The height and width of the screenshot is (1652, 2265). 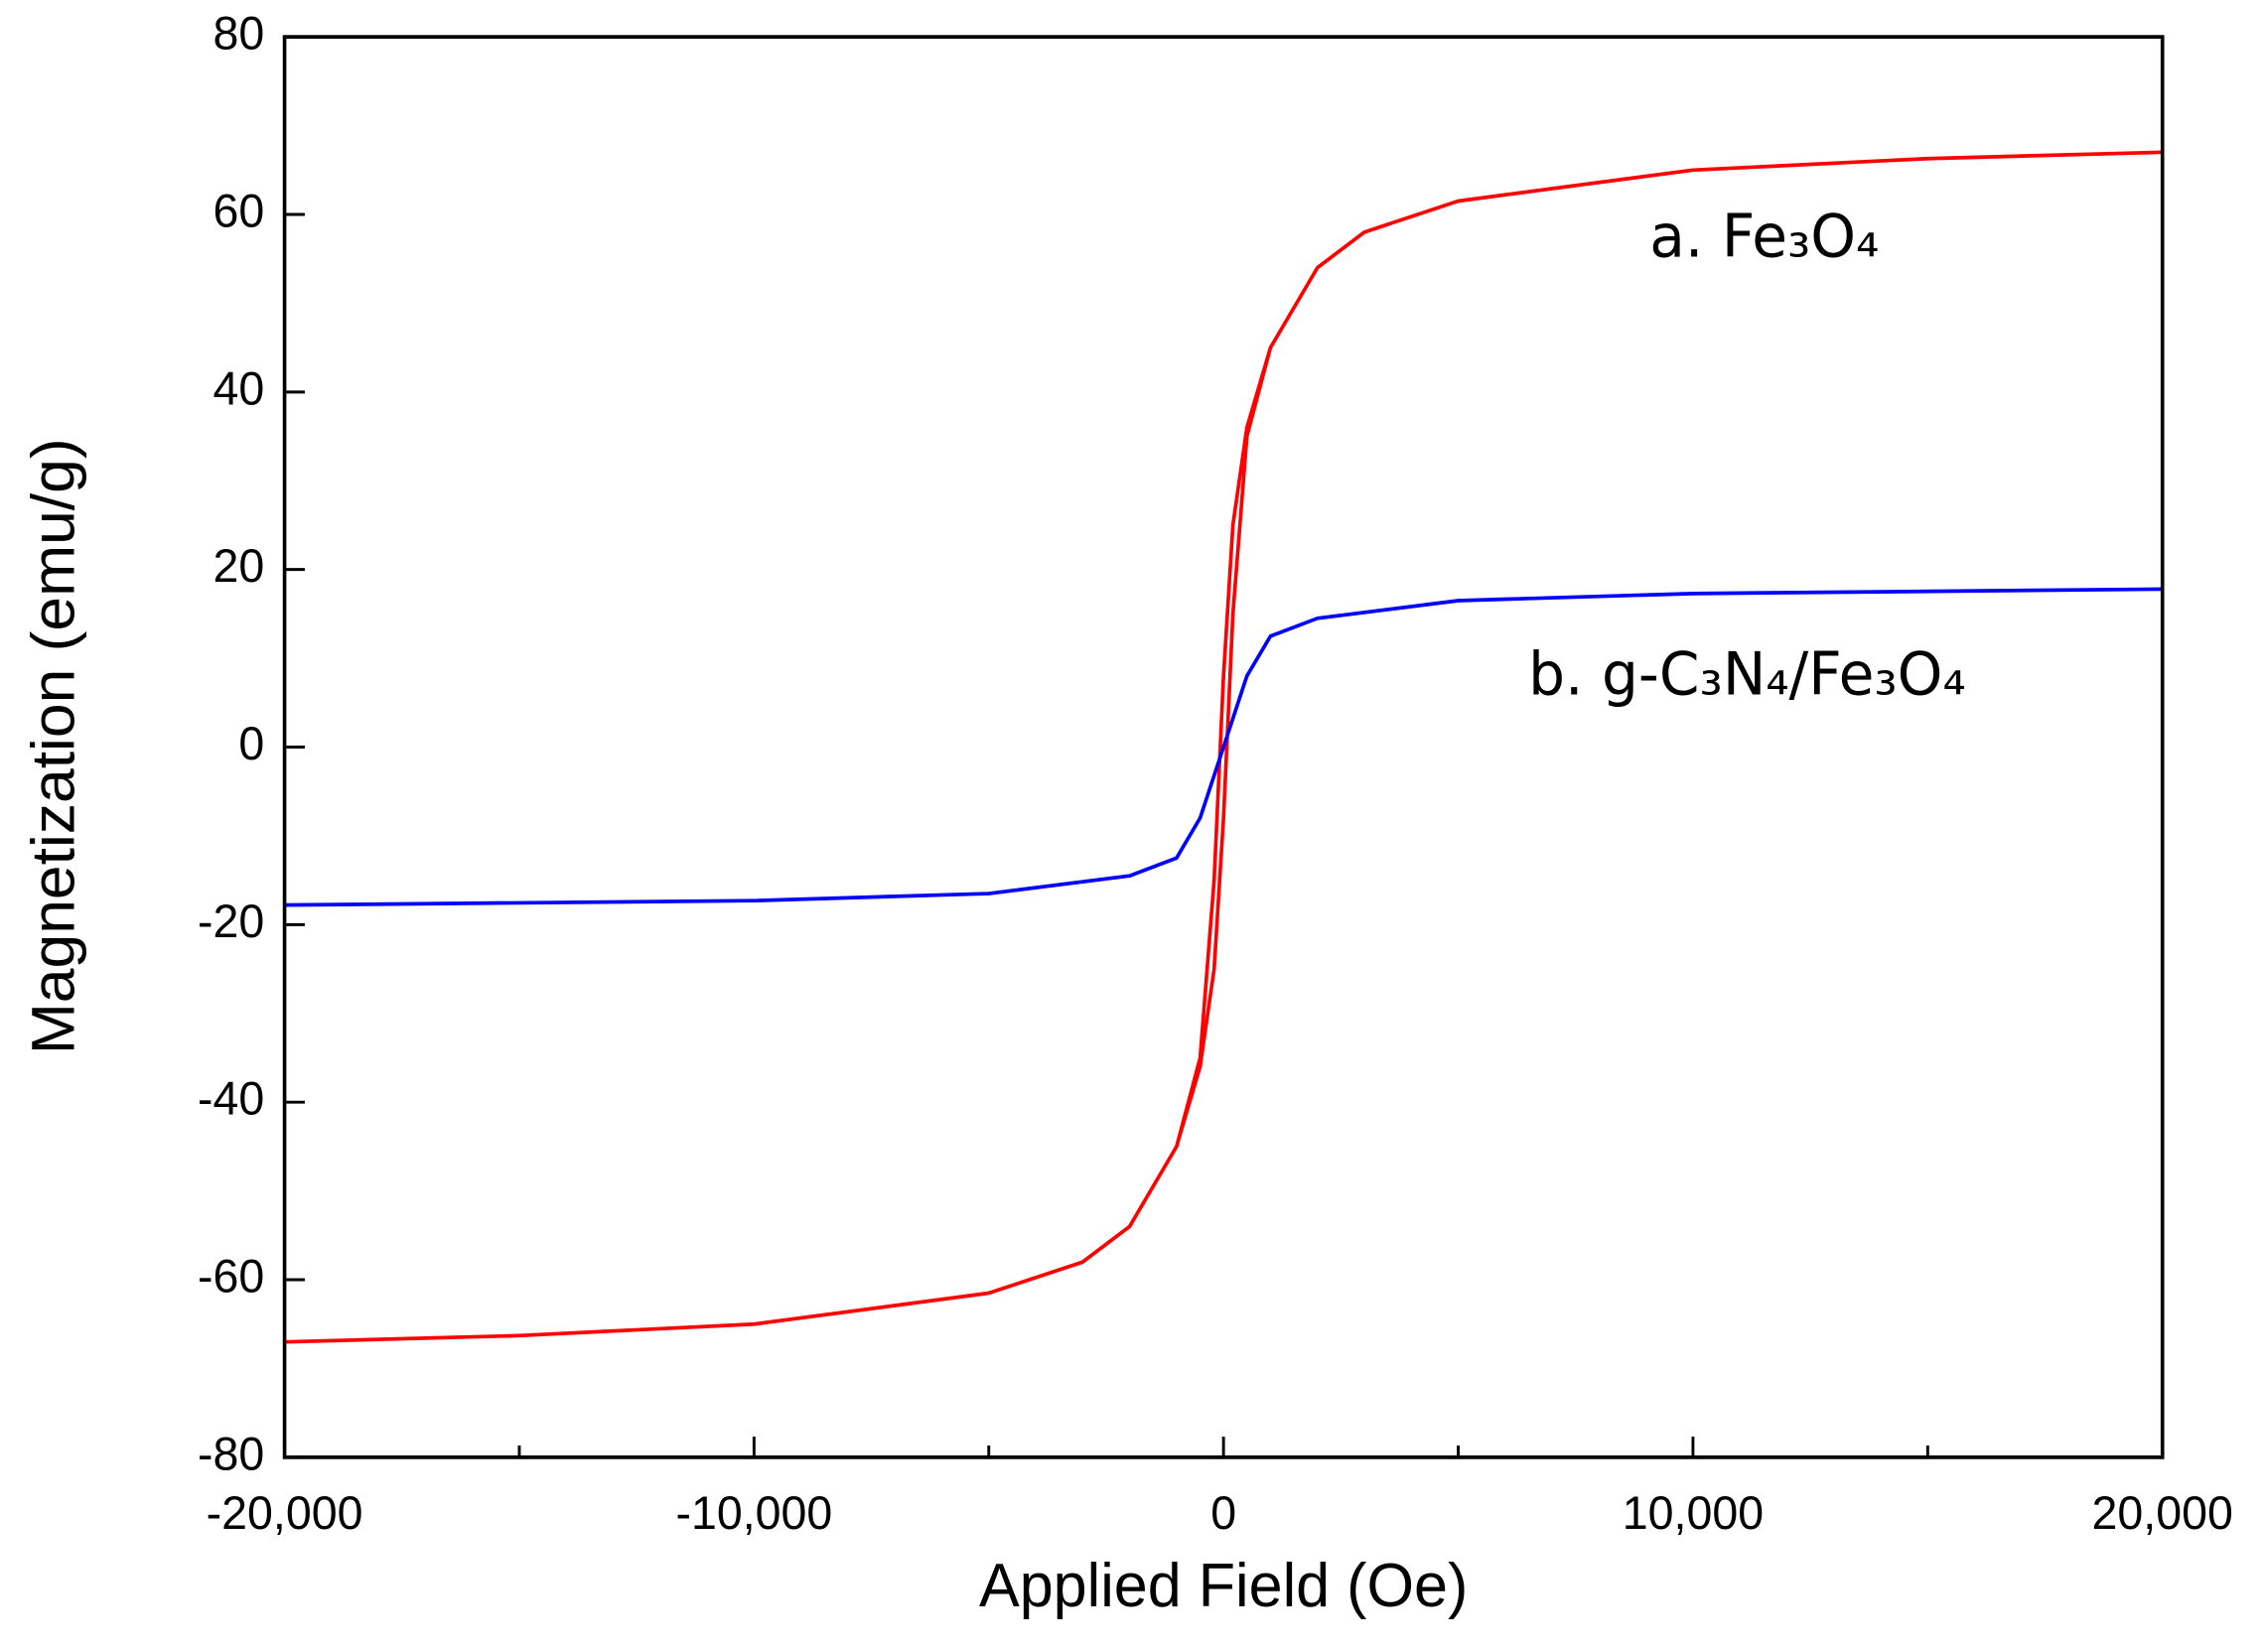 I want to click on y-tick-label: -20, so click(x=231, y=921).